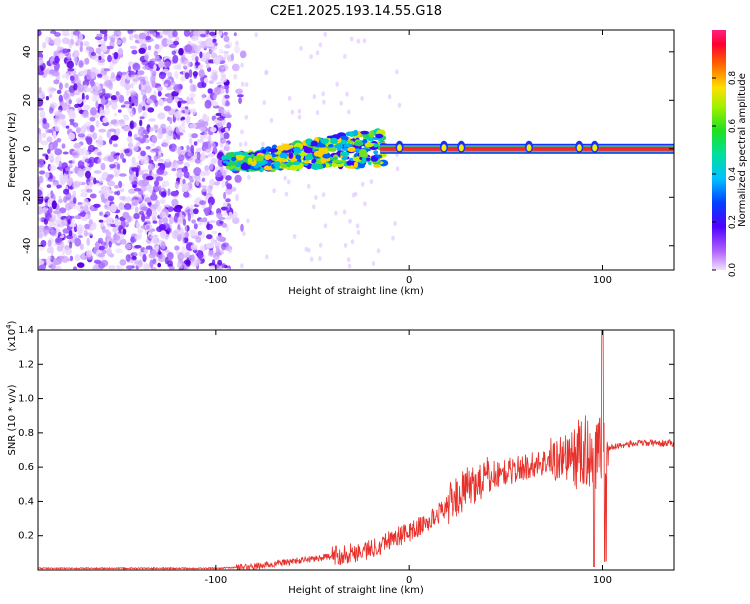  I want to click on snr-ytick-label: 0.6, so click(26, 467).